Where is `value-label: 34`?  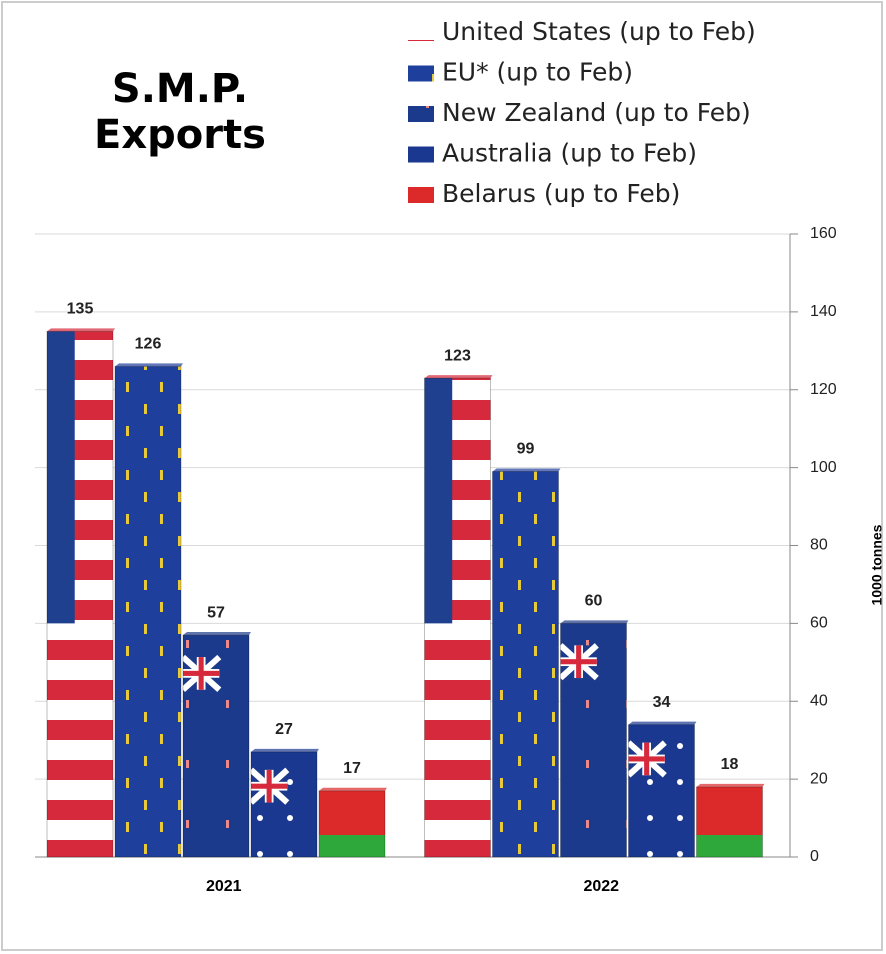 value-label: 34 is located at coordinates (662, 702).